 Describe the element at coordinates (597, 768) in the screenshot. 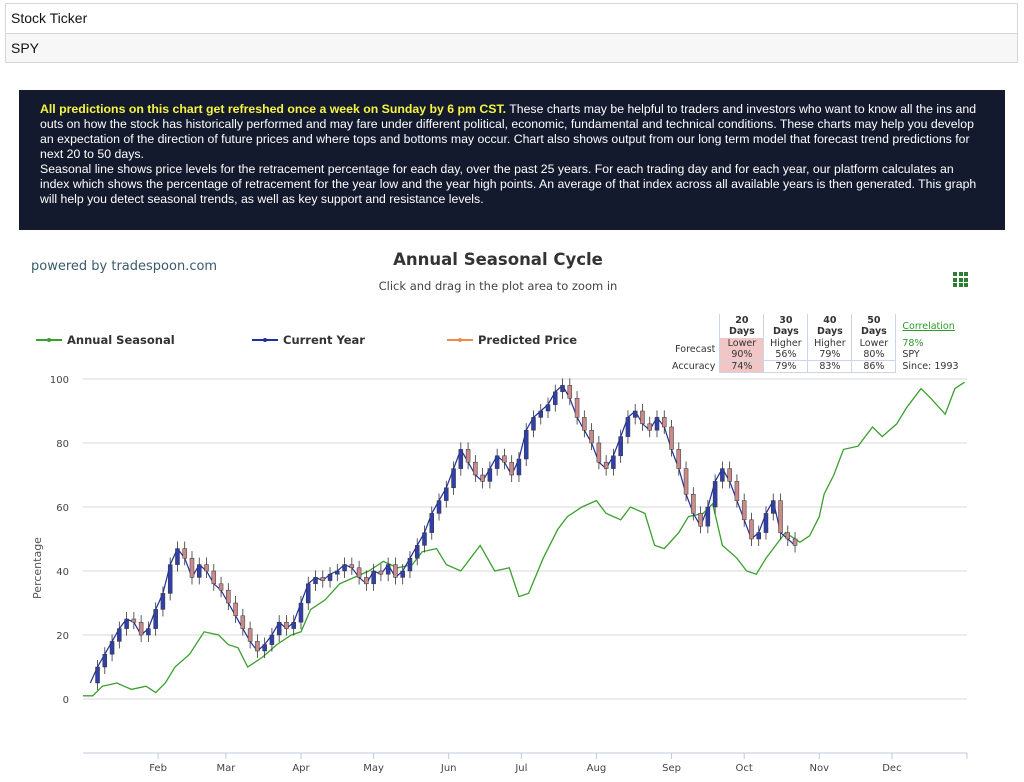

I see `x-tick-label-aug: Aug` at that location.